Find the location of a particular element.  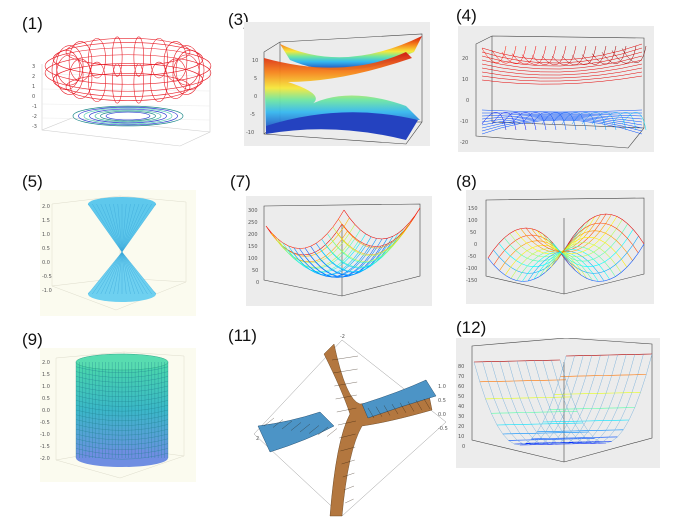

trough-wire is located at coordinates (563, 399).